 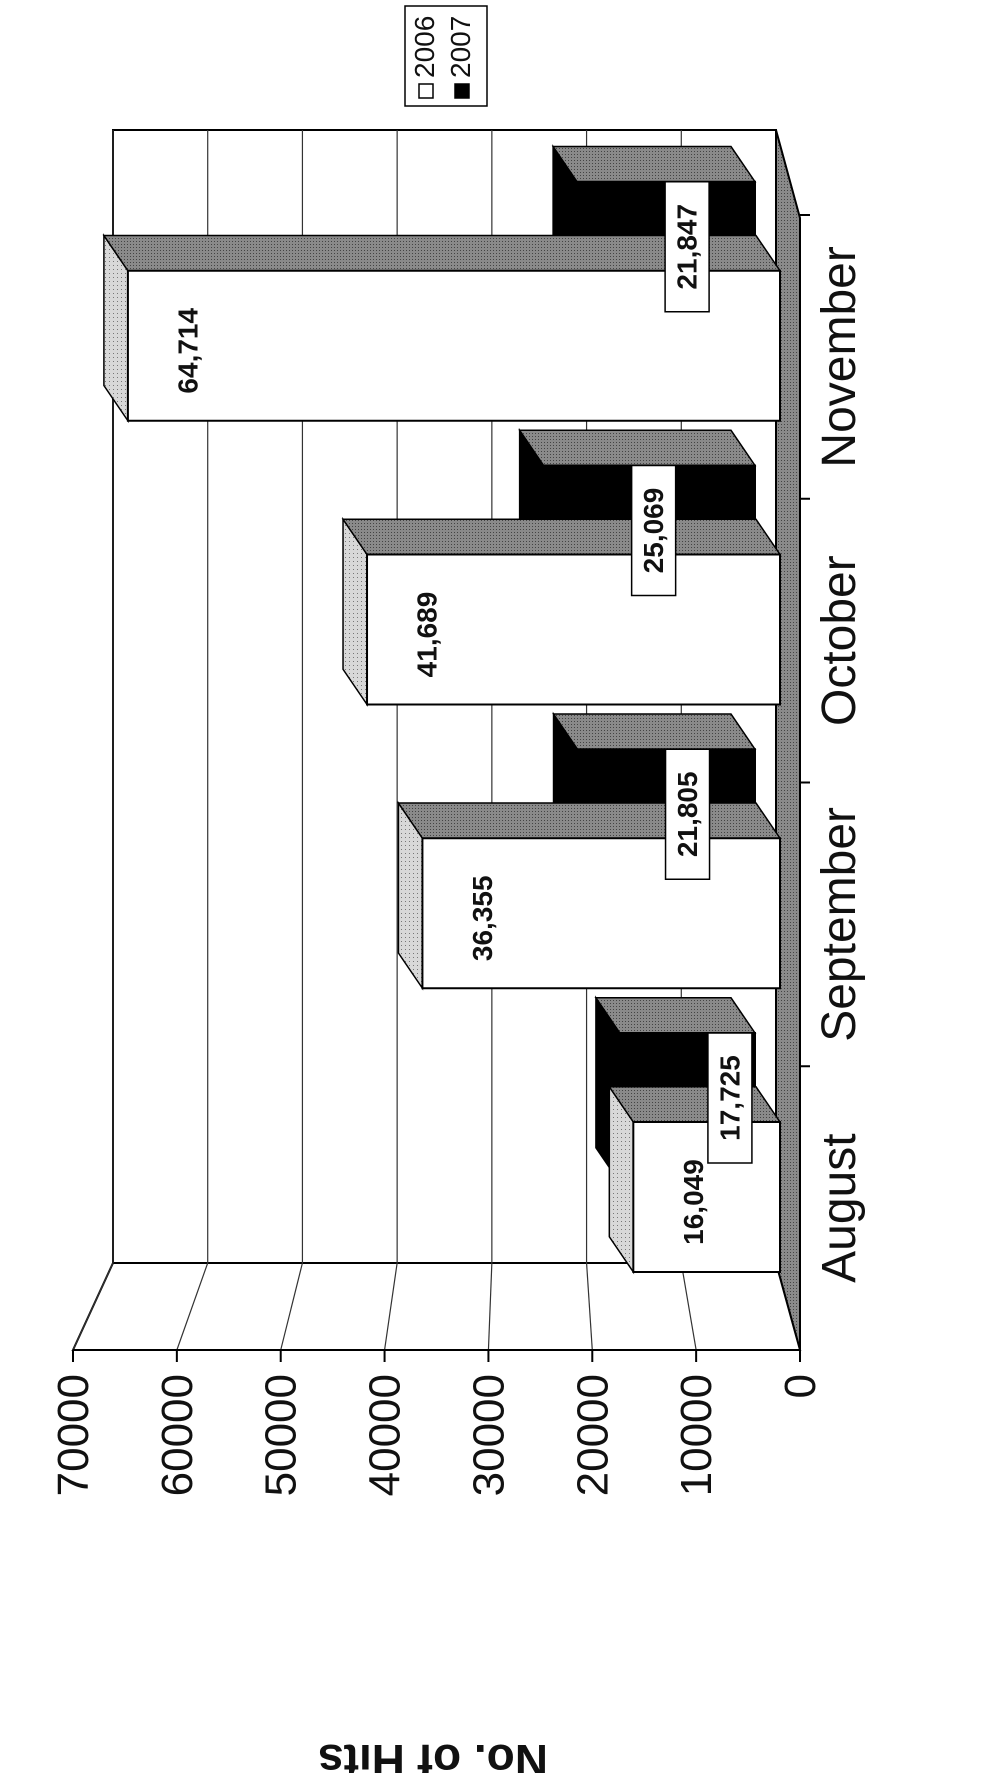 What do you see at coordinates (696, 1435) in the screenshot?
I see `tick-label: 10000` at bounding box center [696, 1435].